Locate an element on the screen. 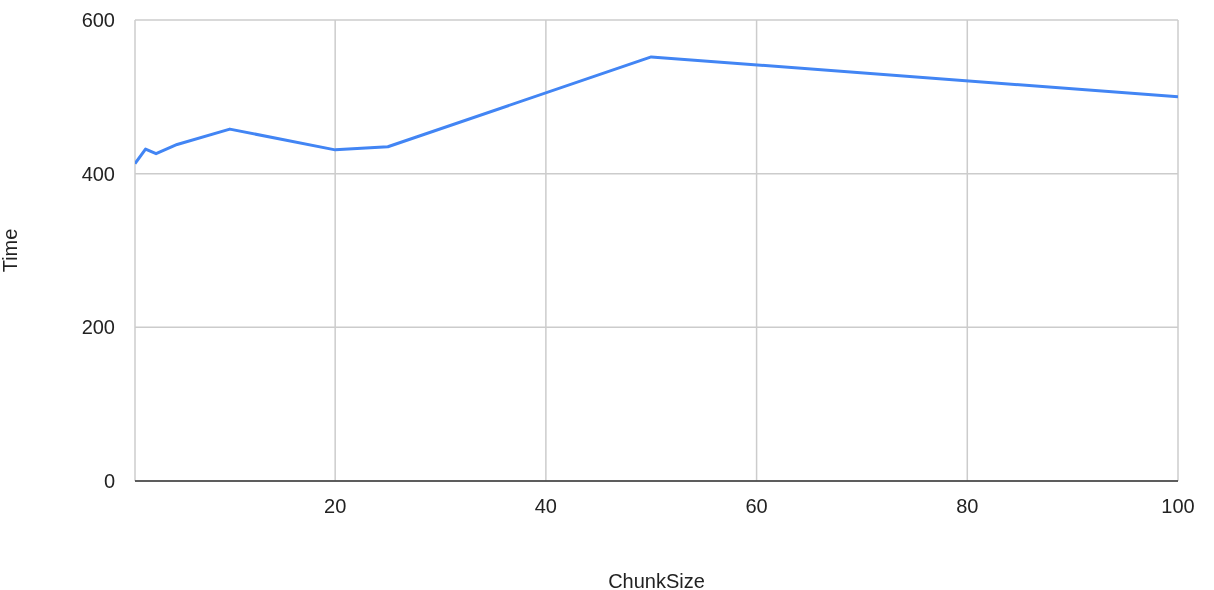 The width and height of the screenshot is (1214, 590). x-tick-label: 40 is located at coordinates (545, 506).